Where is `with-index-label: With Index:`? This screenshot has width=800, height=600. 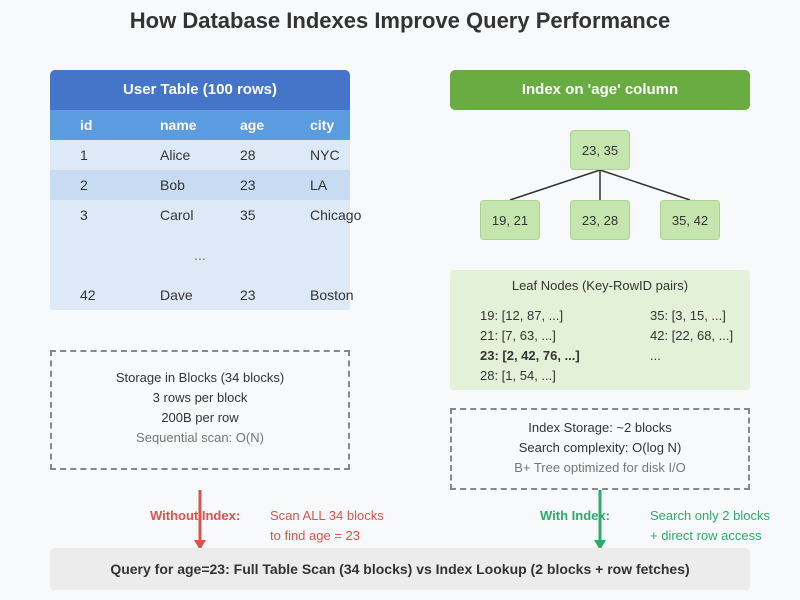
with-index-label: With Index: is located at coordinates (575, 515).